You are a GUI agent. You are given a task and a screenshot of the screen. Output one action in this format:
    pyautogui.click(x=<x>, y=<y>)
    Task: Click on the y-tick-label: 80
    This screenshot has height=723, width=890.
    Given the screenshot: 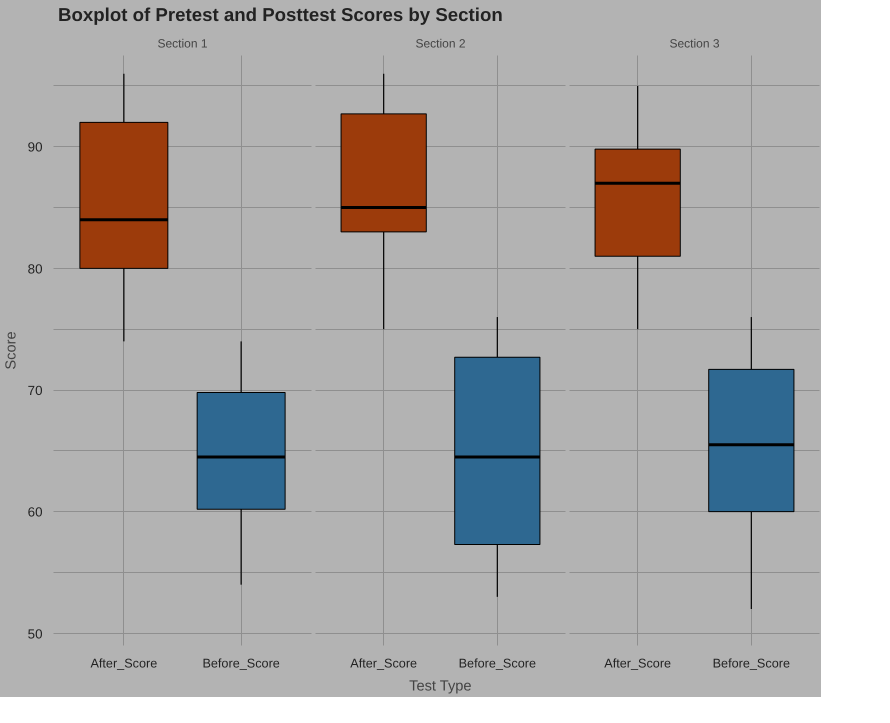 What is the action you would take?
    pyautogui.click(x=35, y=268)
    